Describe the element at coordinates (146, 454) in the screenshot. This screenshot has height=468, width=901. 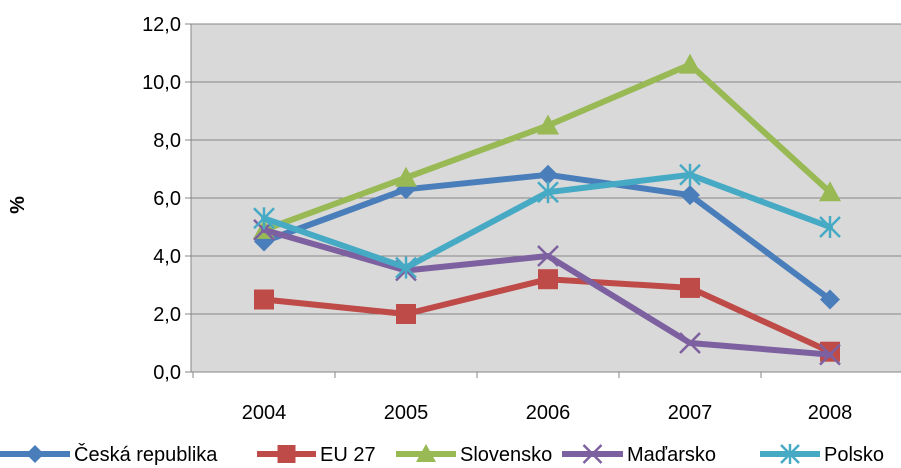
I see `legend-label: Česká republika` at that location.